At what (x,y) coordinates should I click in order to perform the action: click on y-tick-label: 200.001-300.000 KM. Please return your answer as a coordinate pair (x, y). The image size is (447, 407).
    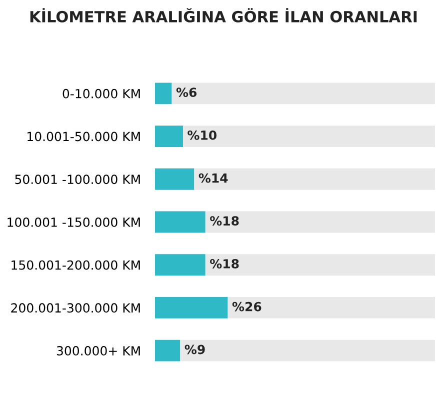
    Looking at the image, I should click on (75, 308).